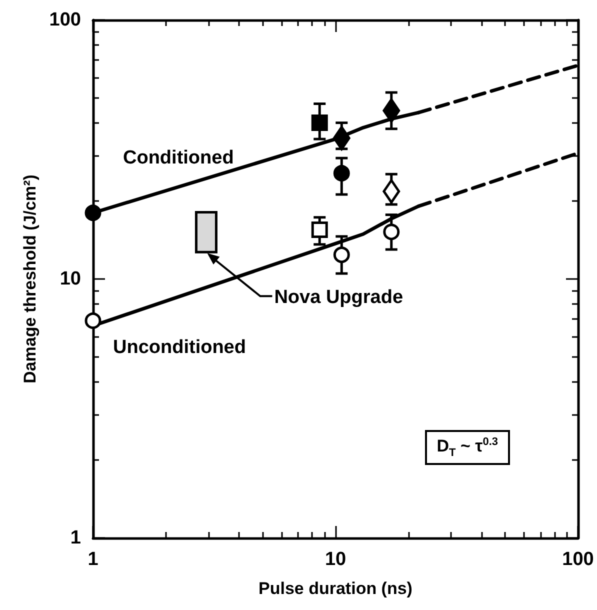 The height and width of the screenshot is (610, 597). I want to click on x-tick-label: 1, so click(93, 559).